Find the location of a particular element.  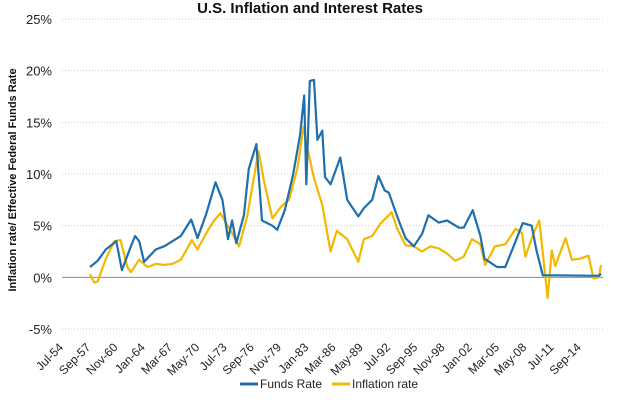

legend-label: Inflation rate is located at coordinates (385, 384).